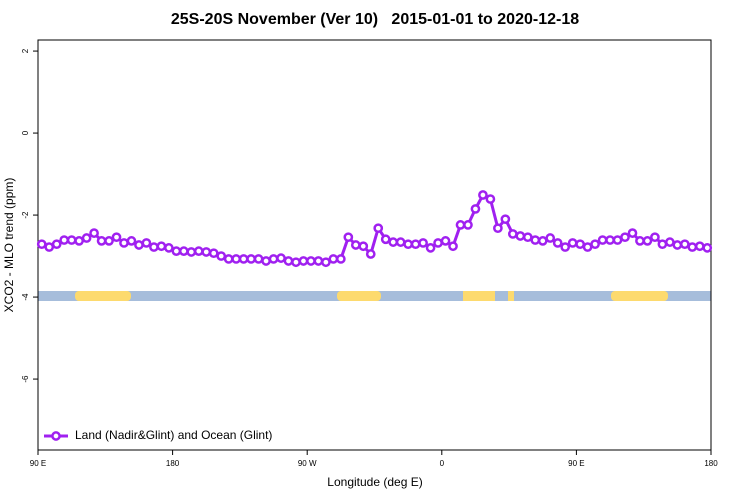  I want to click on legend-marker, so click(56, 436).